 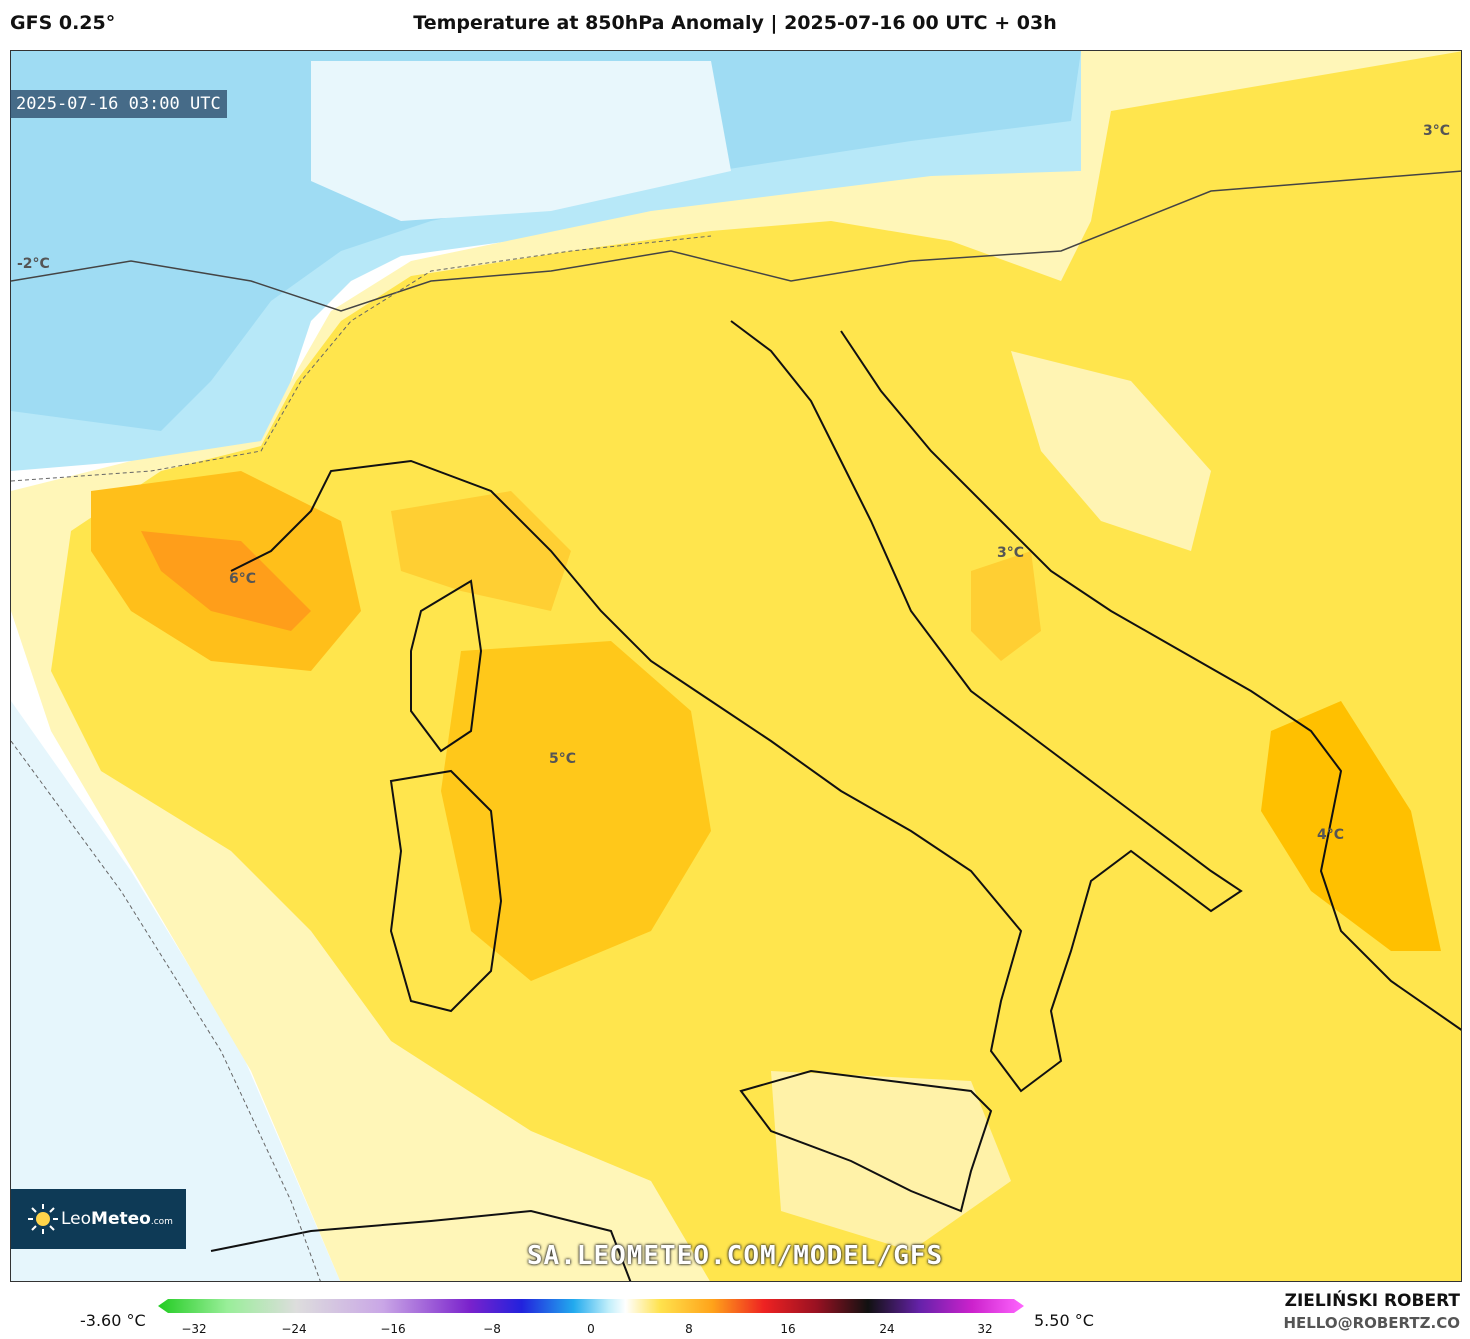 What do you see at coordinates (33, 264) in the screenshot?
I see `label-west: -2°C` at bounding box center [33, 264].